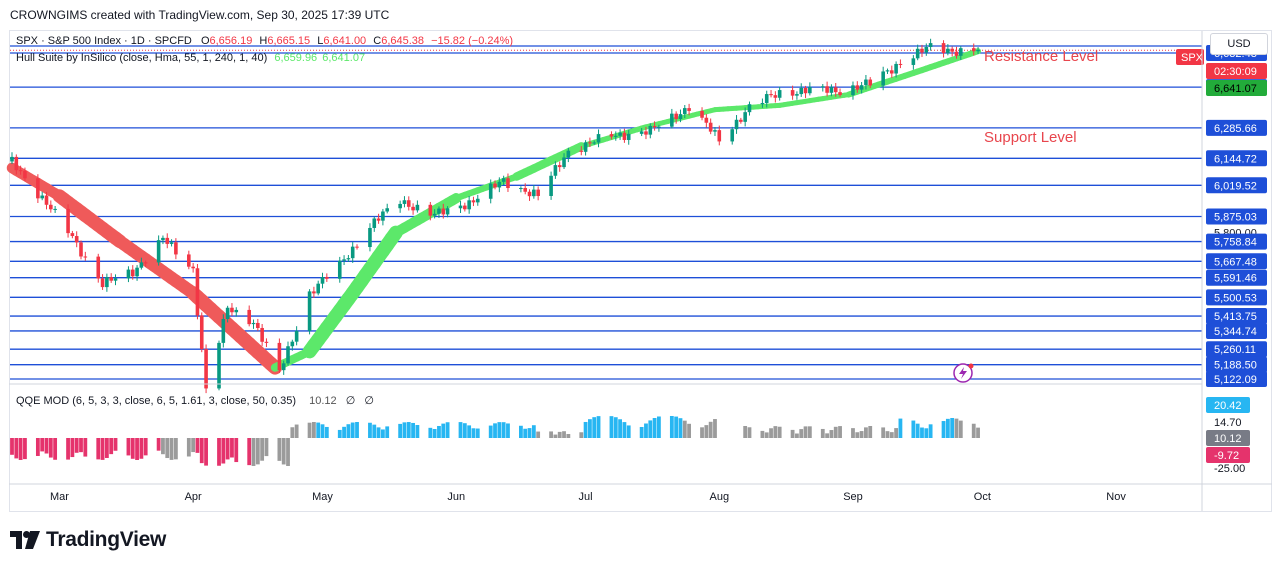 The width and height of the screenshot is (1281, 571). Describe the element at coordinates (344, 58) in the screenshot. I see `hull-value-2: 6,641.07` at that location.